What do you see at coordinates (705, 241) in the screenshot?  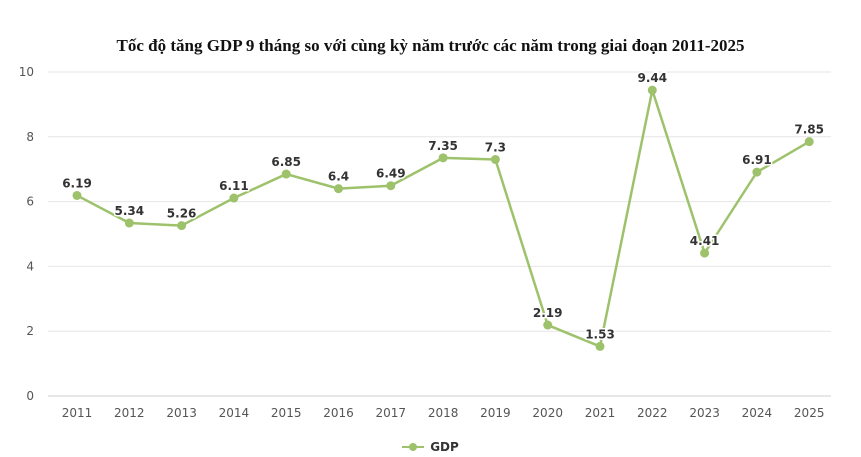 I see `data-label: 4.41` at bounding box center [705, 241].